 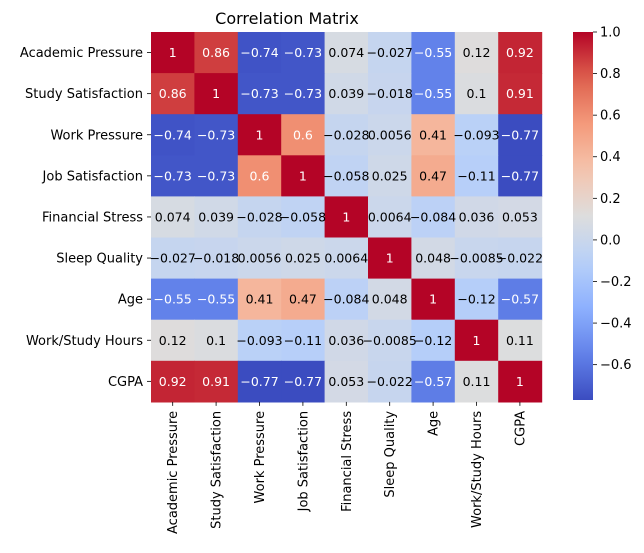 I want to click on cell-annotation: 0.053, so click(x=520, y=216).